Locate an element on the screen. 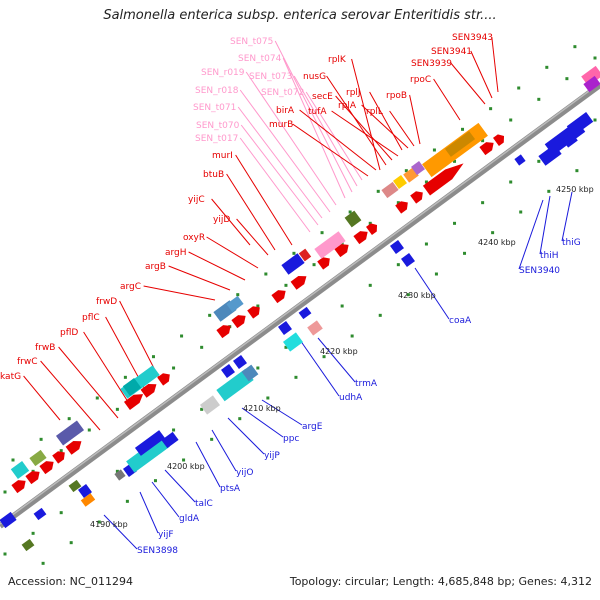  gene-label: argB is located at coordinates (155, 267).